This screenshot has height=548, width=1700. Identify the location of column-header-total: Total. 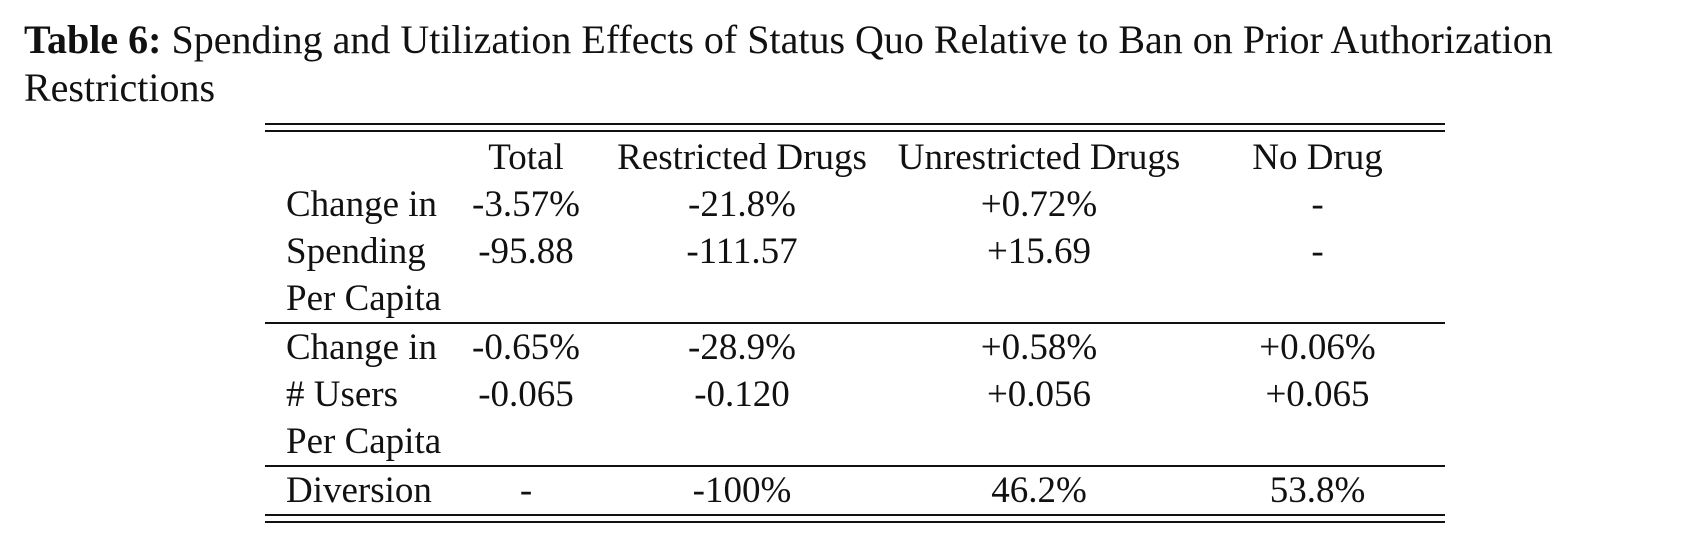
(526, 157).